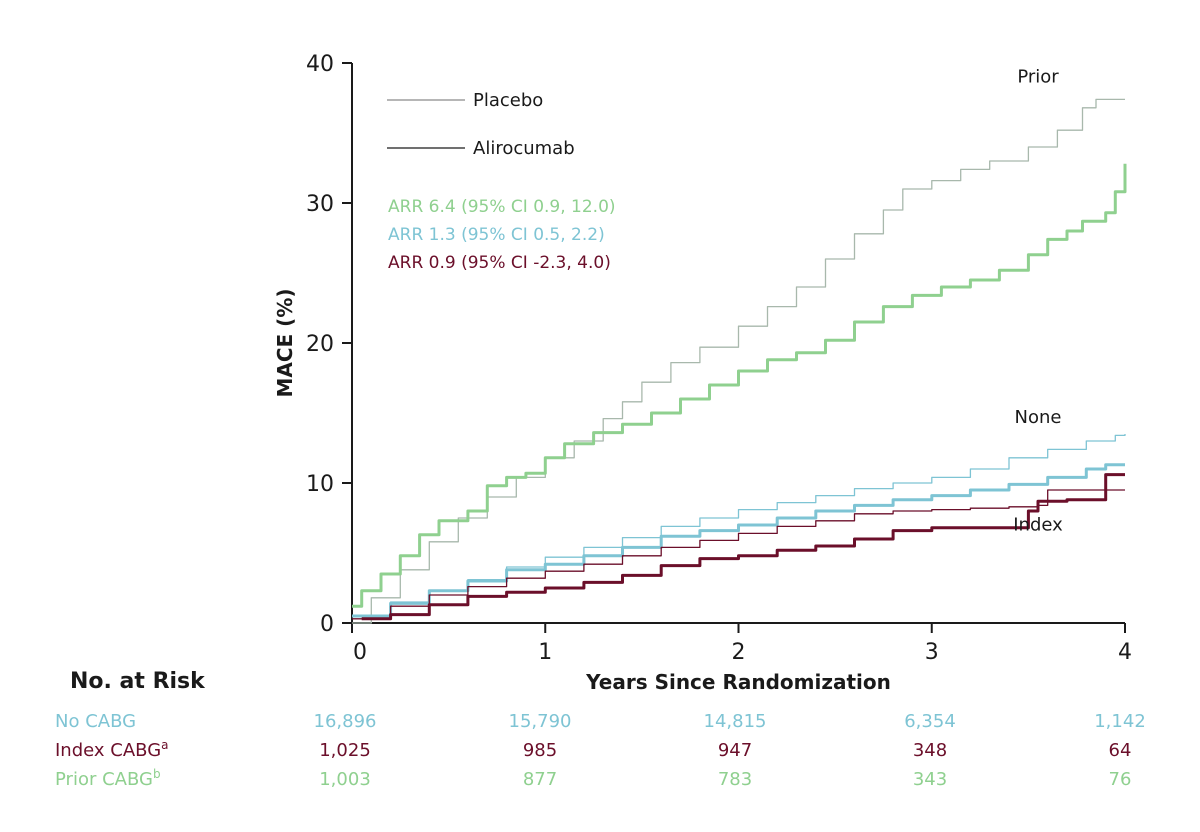 The width and height of the screenshot is (1200, 832). What do you see at coordinates (499, 263) in the screenshot?
I see `arr-annotation: ARR 0.9 (95% CI -2.3, 4.0)` at bounding box center [499, 263].